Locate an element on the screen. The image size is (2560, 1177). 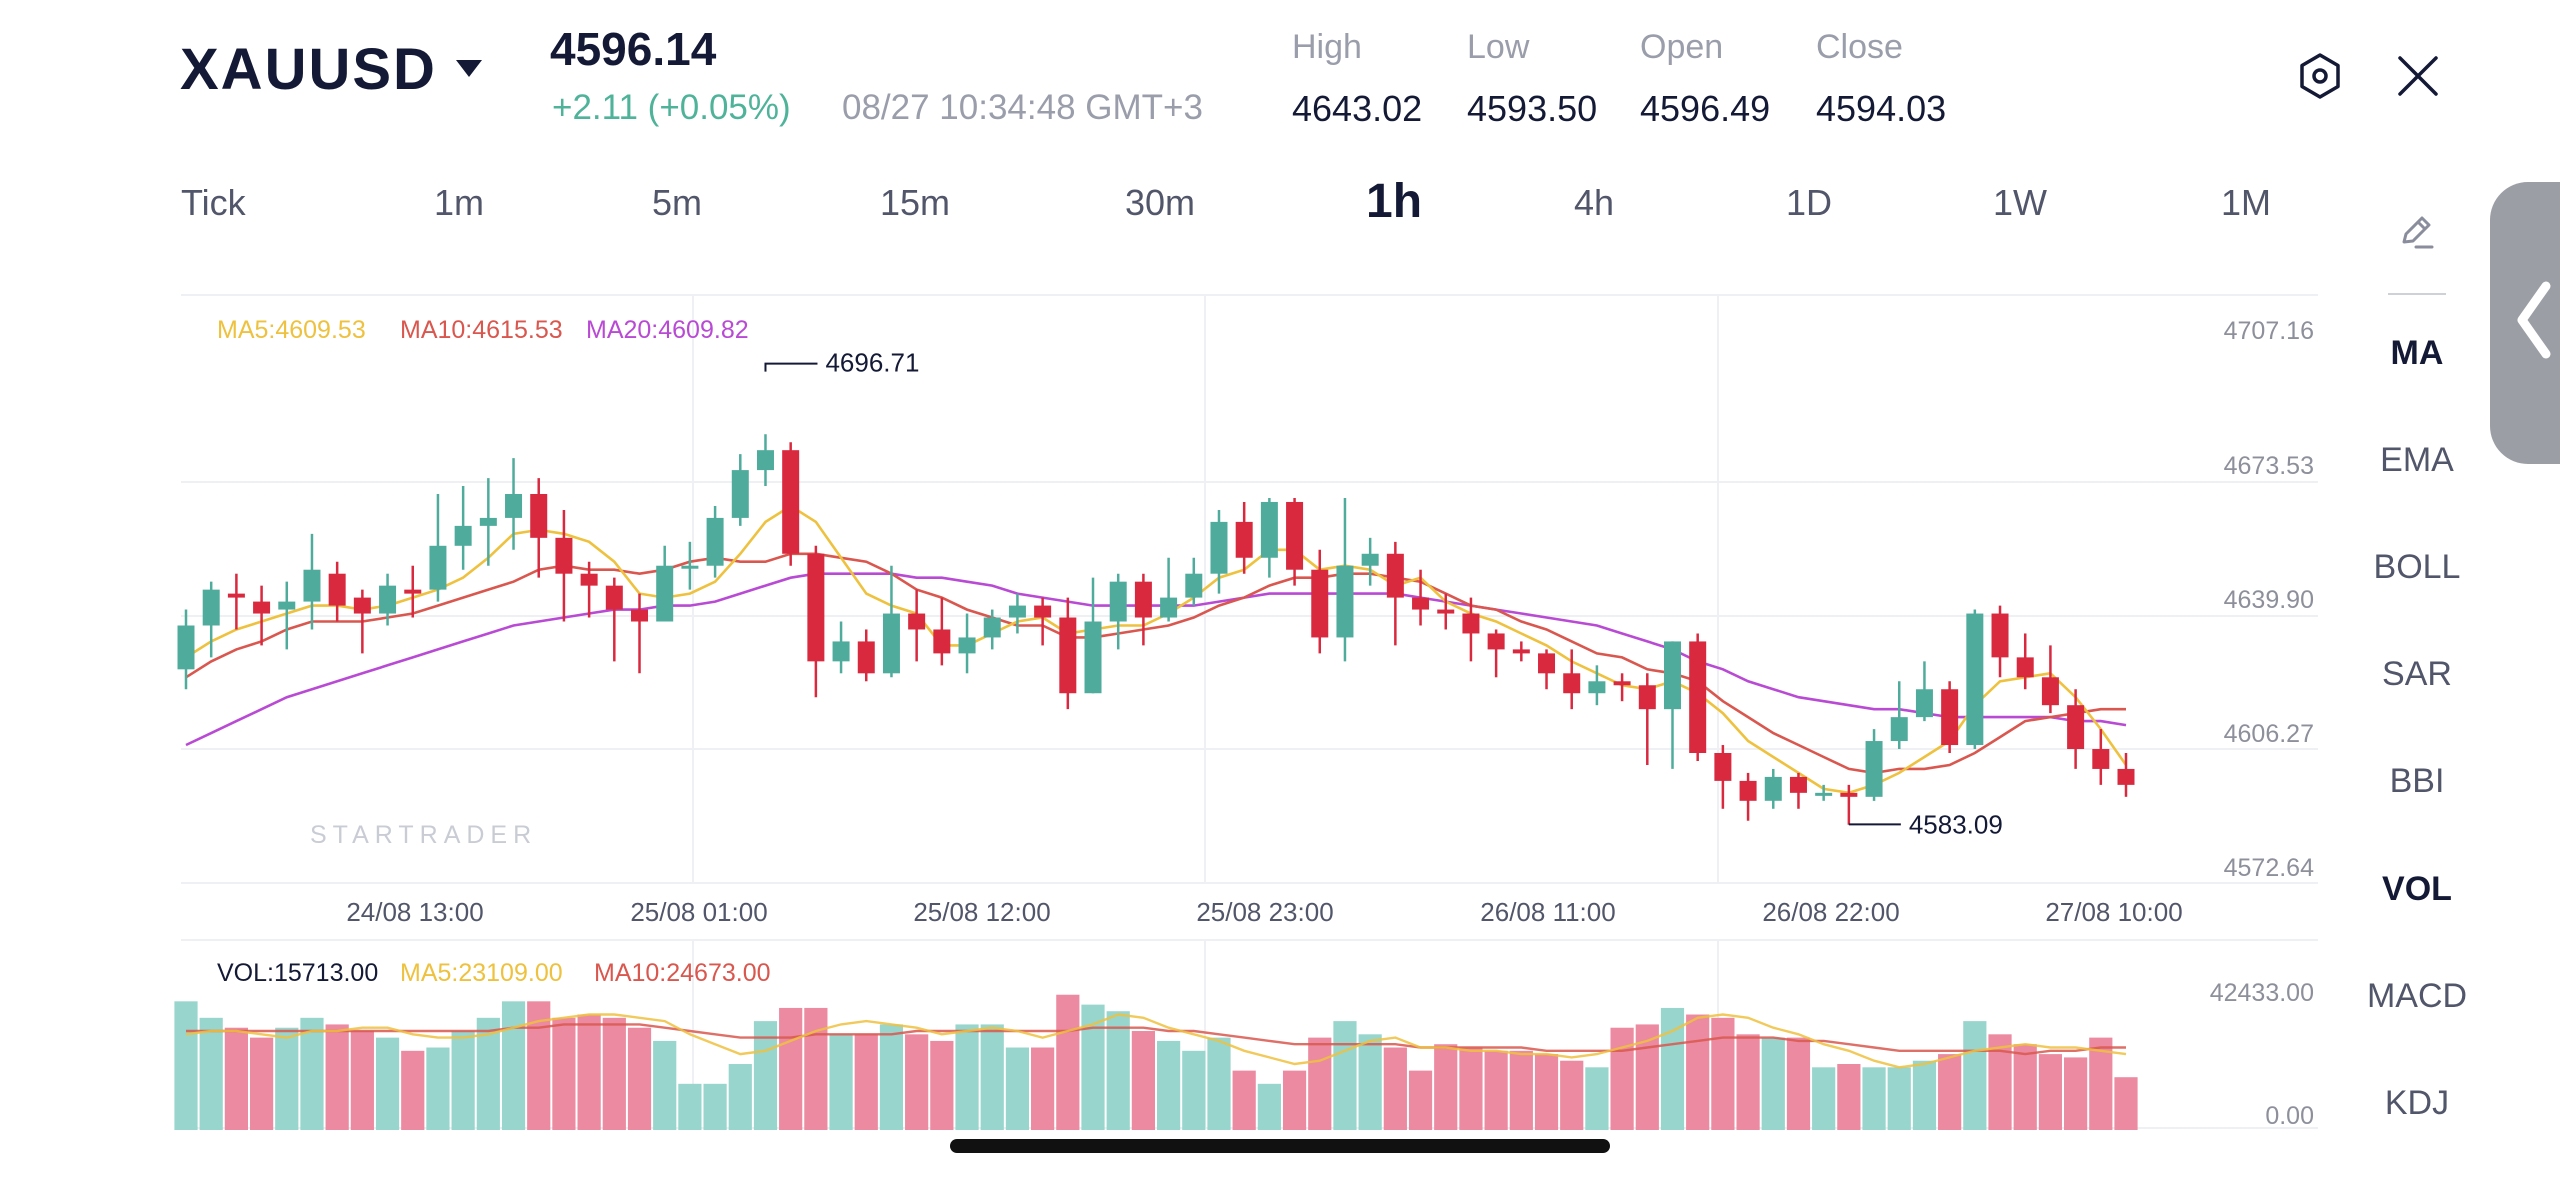
tab-5m: 5m is located at coordinates (677, 202).